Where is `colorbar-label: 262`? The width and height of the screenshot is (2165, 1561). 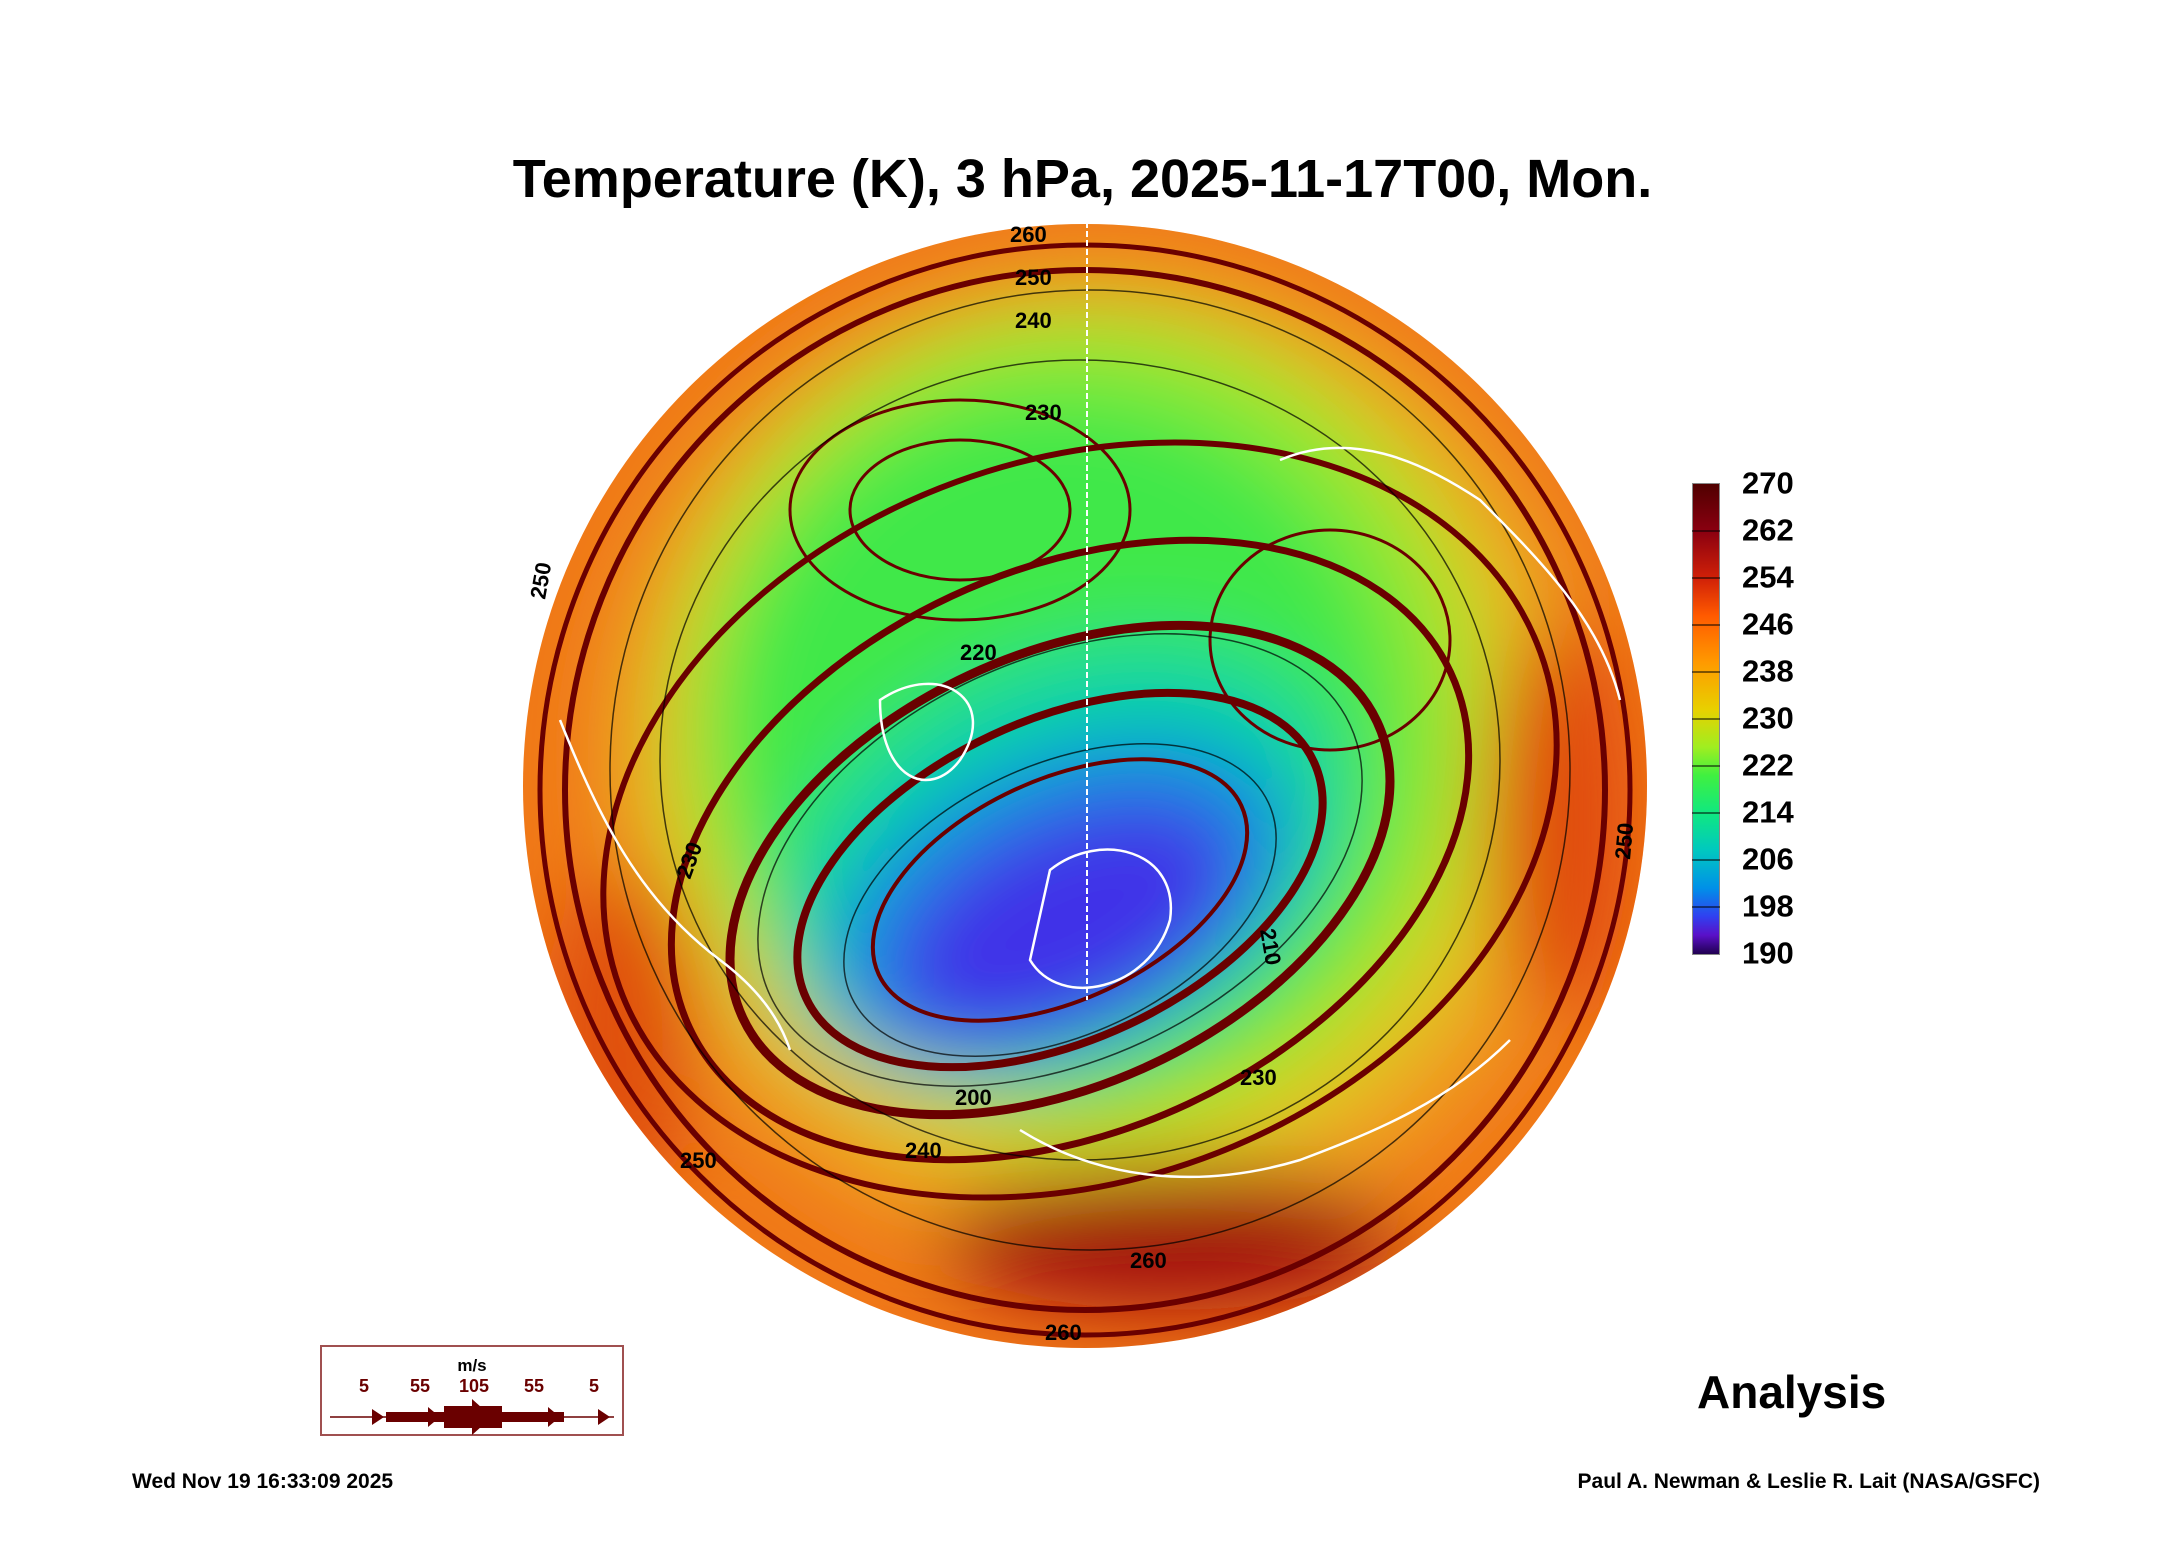
colorbar-label: 262 is located at coordinates (1768, 530).